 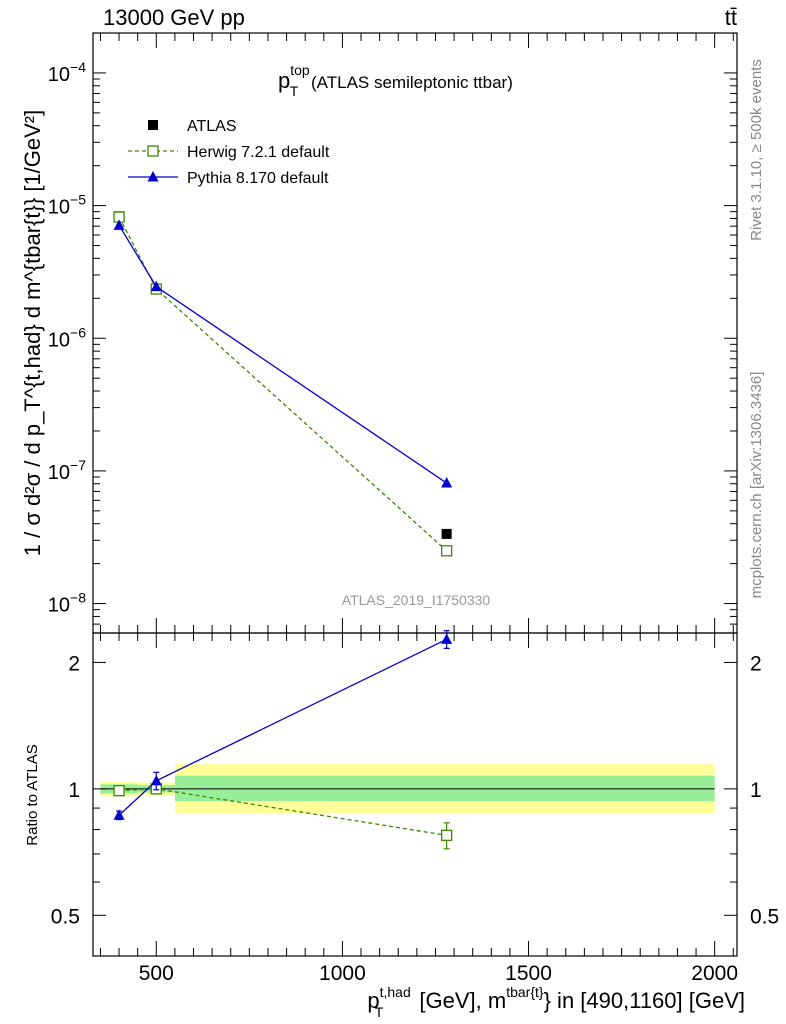 I want to click on xlabel-p-subscript: T, so click(x=379, y=1012).